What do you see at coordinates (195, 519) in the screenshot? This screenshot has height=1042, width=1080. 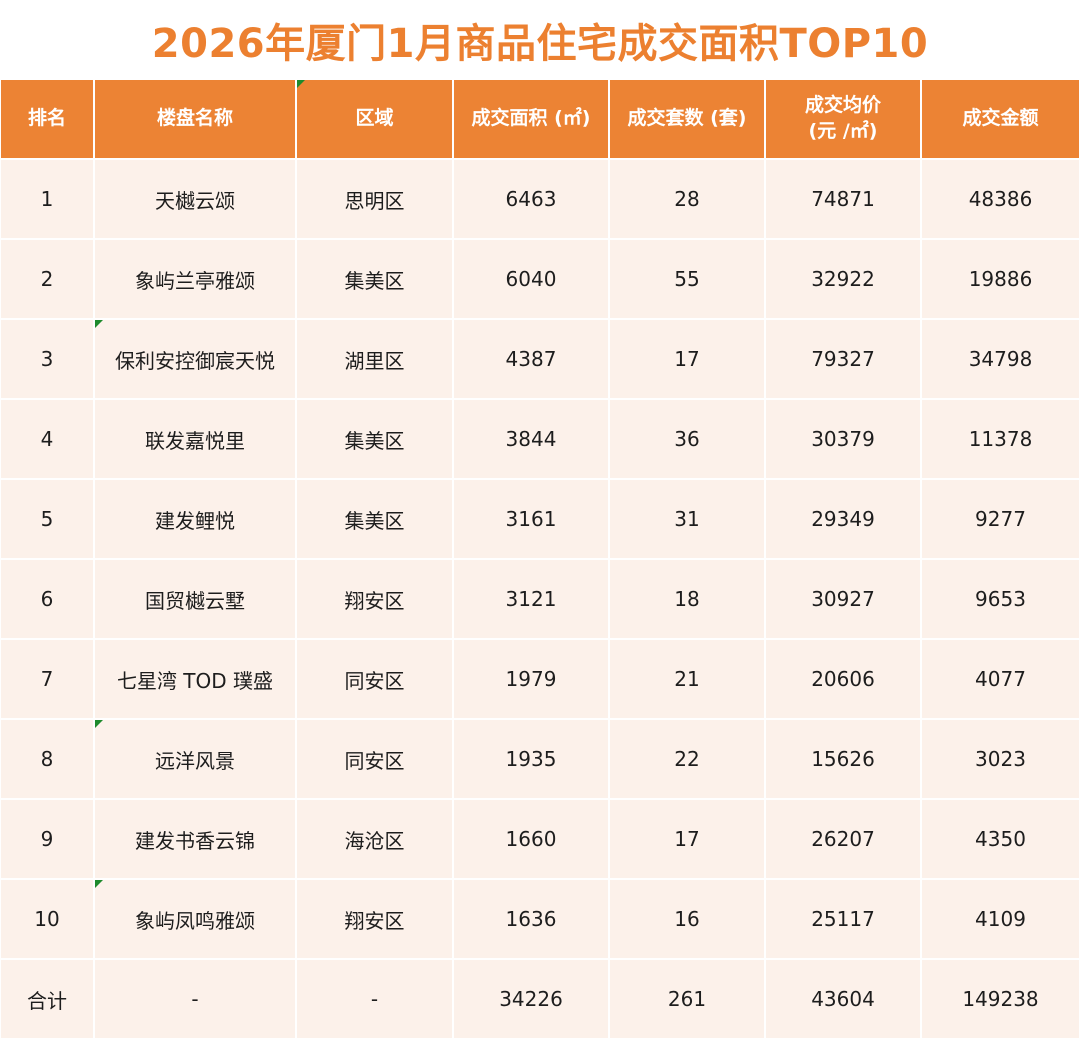 I see `cell-name: 建发鲤悦` at bounding box center [195, 519].